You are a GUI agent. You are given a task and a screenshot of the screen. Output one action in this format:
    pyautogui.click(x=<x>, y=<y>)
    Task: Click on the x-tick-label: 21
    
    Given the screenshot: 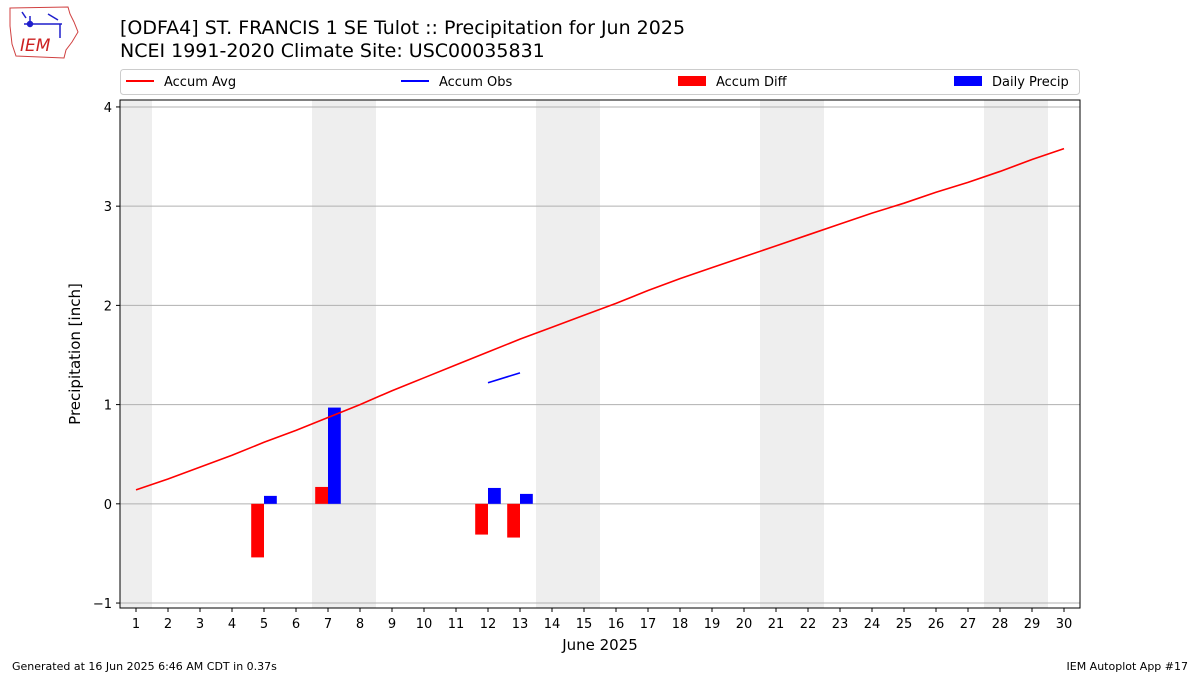 What is the action you would take?
    pyautogui.click(x=776, y=624)
    